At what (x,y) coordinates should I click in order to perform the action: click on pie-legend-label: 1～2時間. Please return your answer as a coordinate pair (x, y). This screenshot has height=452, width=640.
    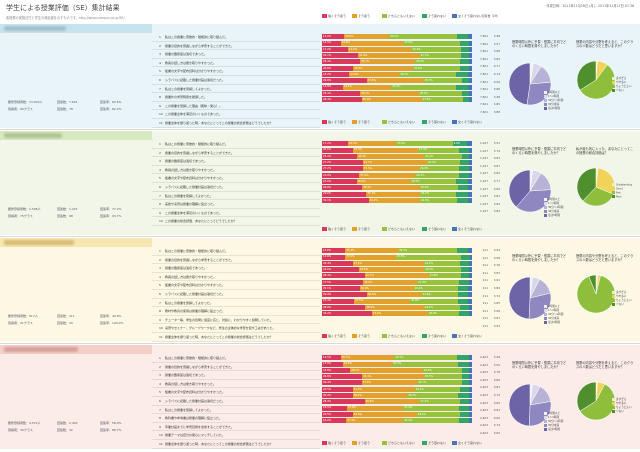
    Looking at the image, I should click on (554, 96).